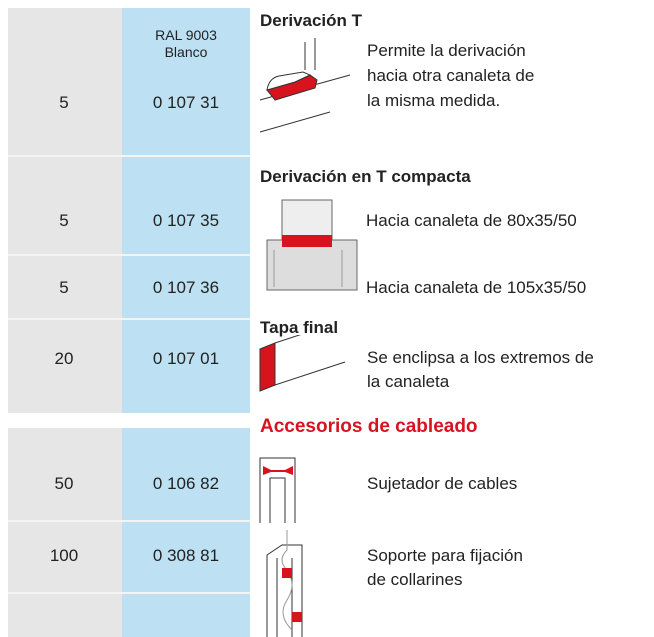  Describe the element at coordinates (434, 100) in the screenshot. I see `description: la misma medida.` at that location.